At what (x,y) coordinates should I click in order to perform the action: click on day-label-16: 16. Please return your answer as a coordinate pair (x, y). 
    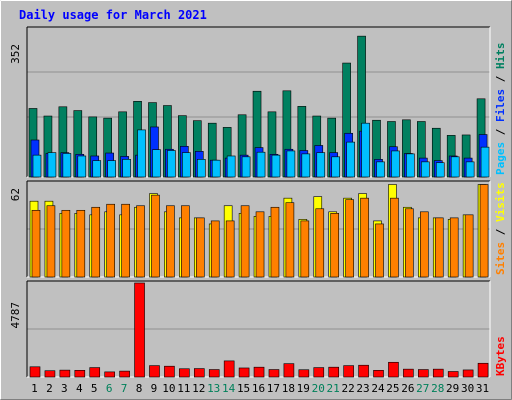
    Looking at the image, I should click on (258, 388).